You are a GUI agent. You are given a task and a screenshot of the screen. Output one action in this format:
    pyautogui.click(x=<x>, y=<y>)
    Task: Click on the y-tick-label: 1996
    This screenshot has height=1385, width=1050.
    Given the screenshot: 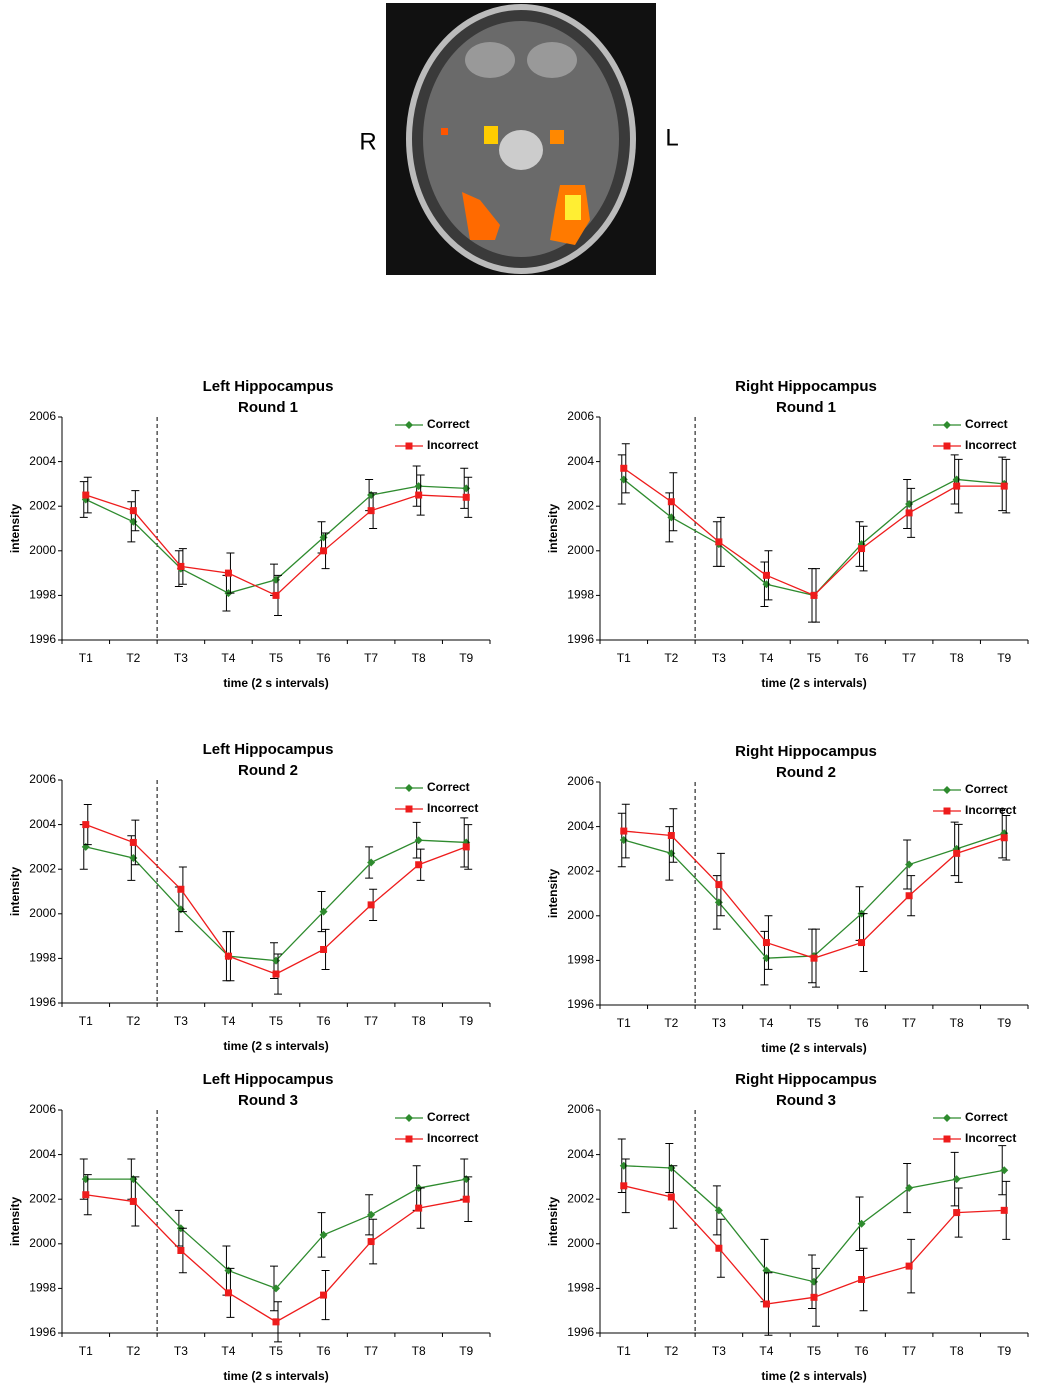 What is the action you would take?
    pyautogui.click(x=42, y=1002)
    